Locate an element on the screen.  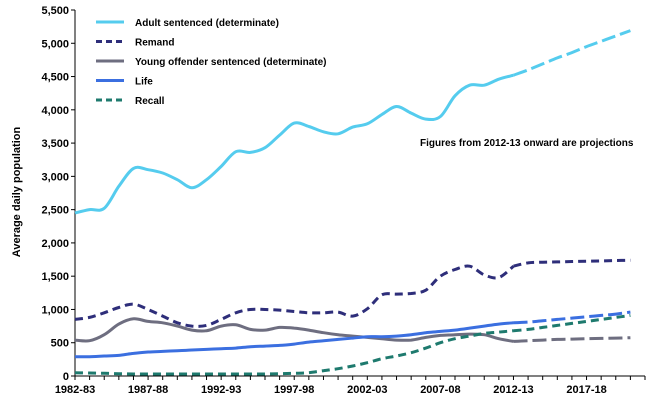
y-tick-label: 3,000 is located at coordinates (55, 177).